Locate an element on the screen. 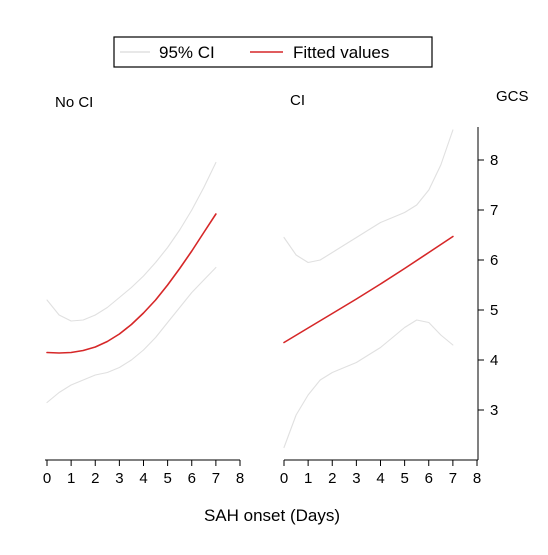  legend: 95% CI Fitted values is located at coordinates (273, 52).